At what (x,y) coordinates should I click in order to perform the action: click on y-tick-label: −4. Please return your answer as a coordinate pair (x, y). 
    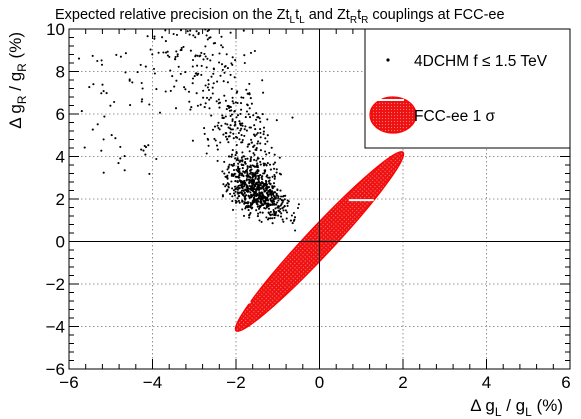
    Looking at the image, I should click on (55, 327).